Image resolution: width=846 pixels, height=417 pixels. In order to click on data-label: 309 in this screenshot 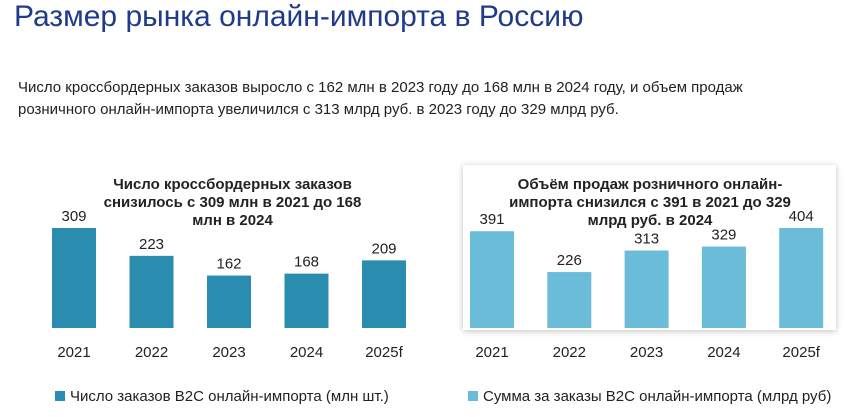, I will do `click(73, 216)`.